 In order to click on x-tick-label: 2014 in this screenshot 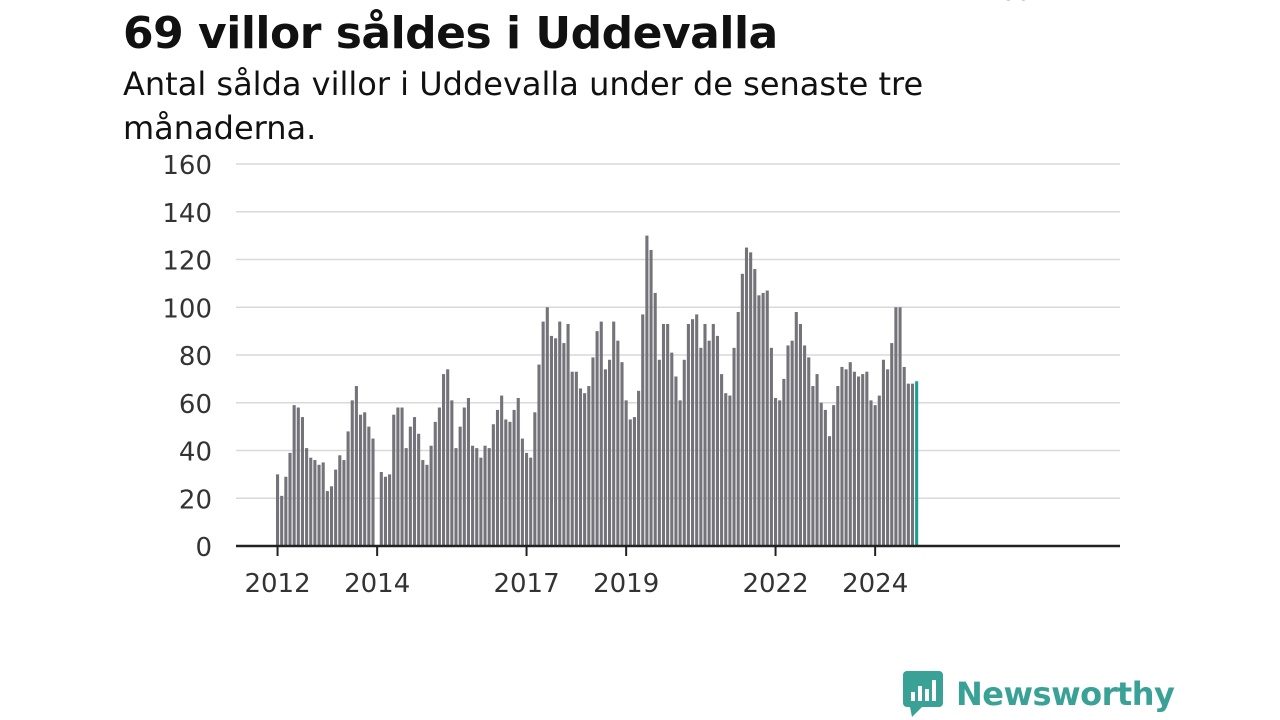, I will do `click(377, 584)`.